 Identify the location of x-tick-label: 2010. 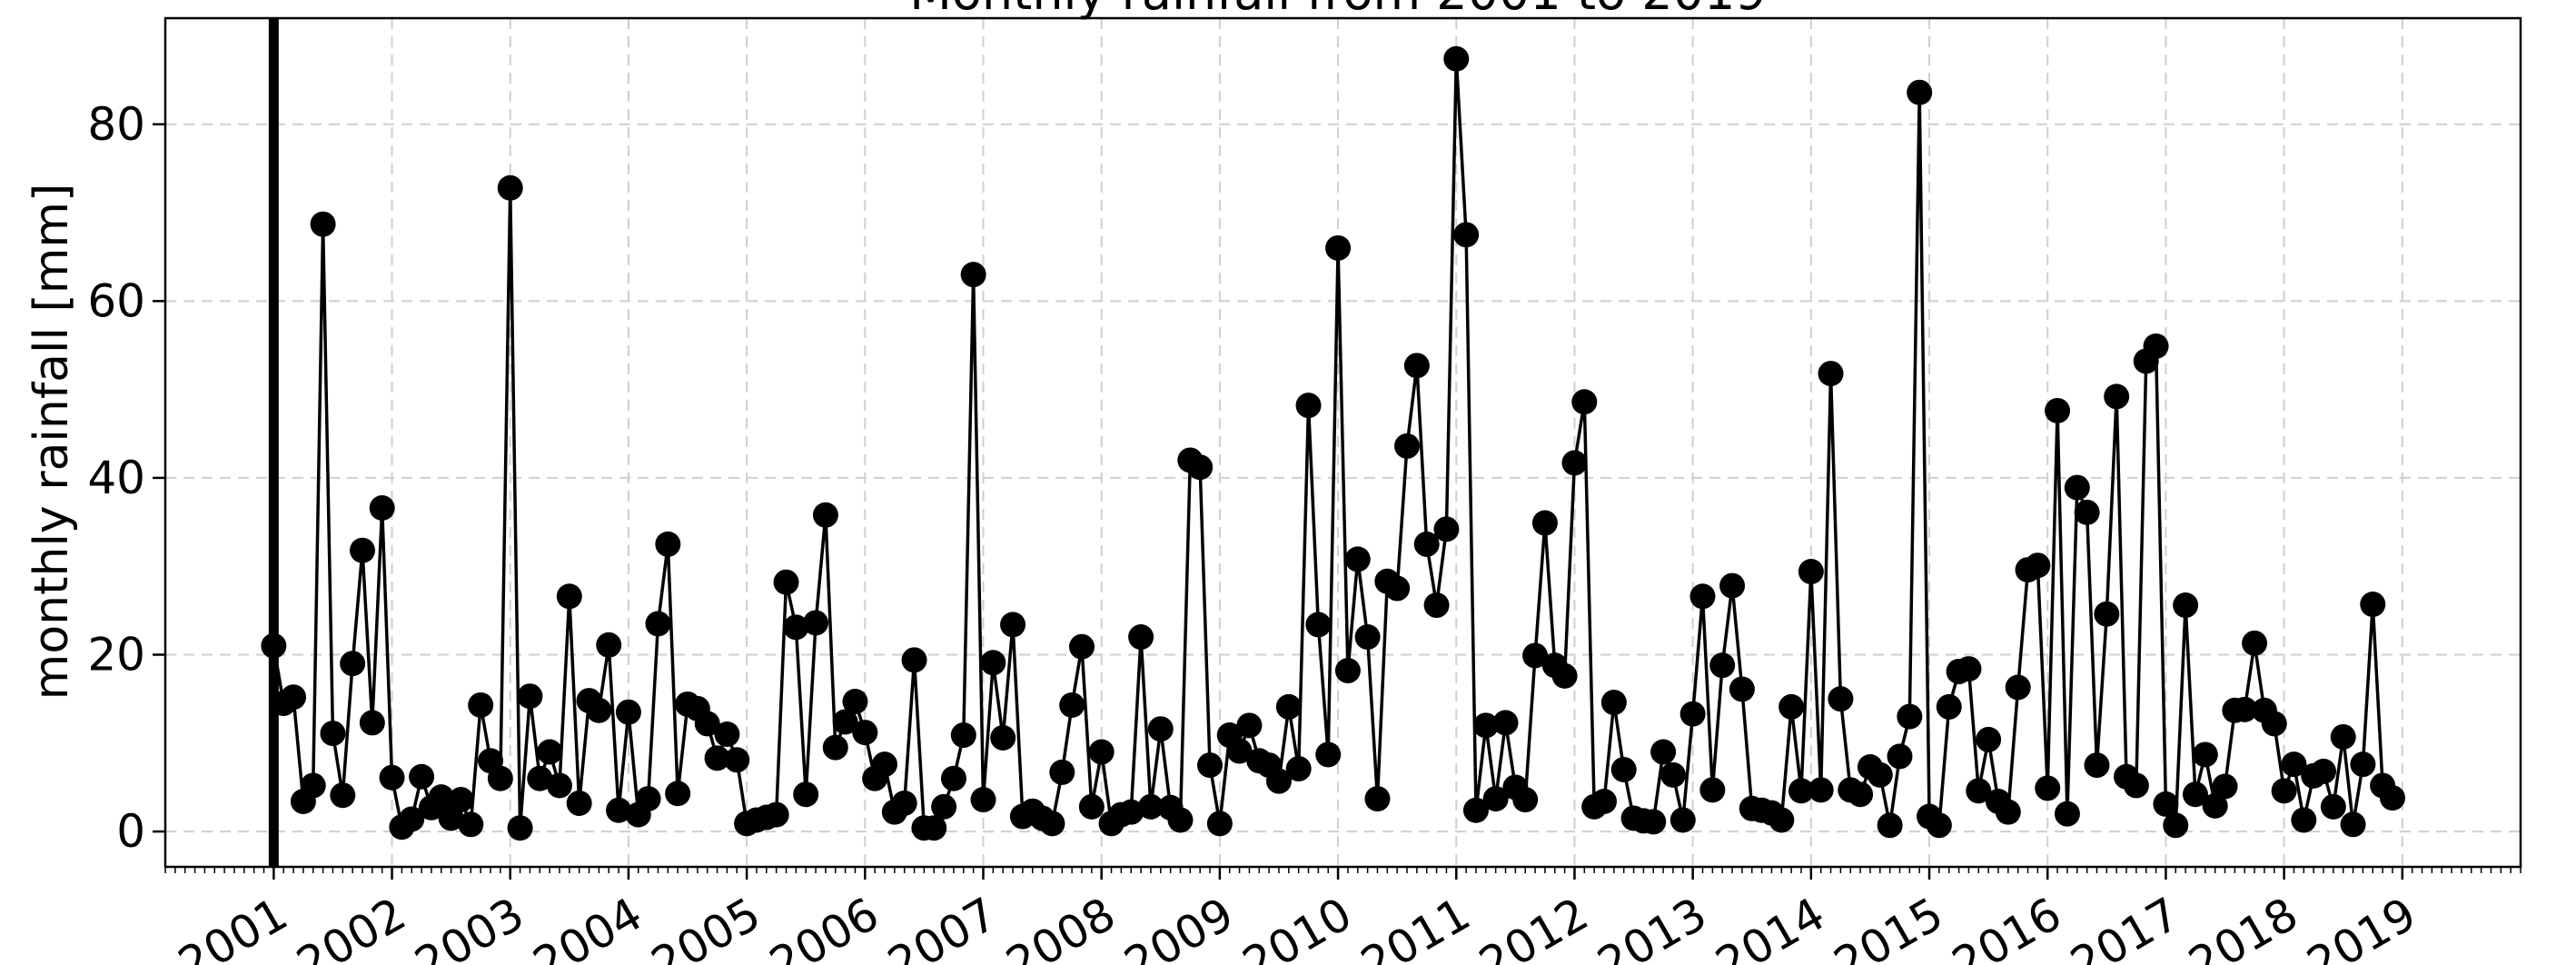
(1297, 926).